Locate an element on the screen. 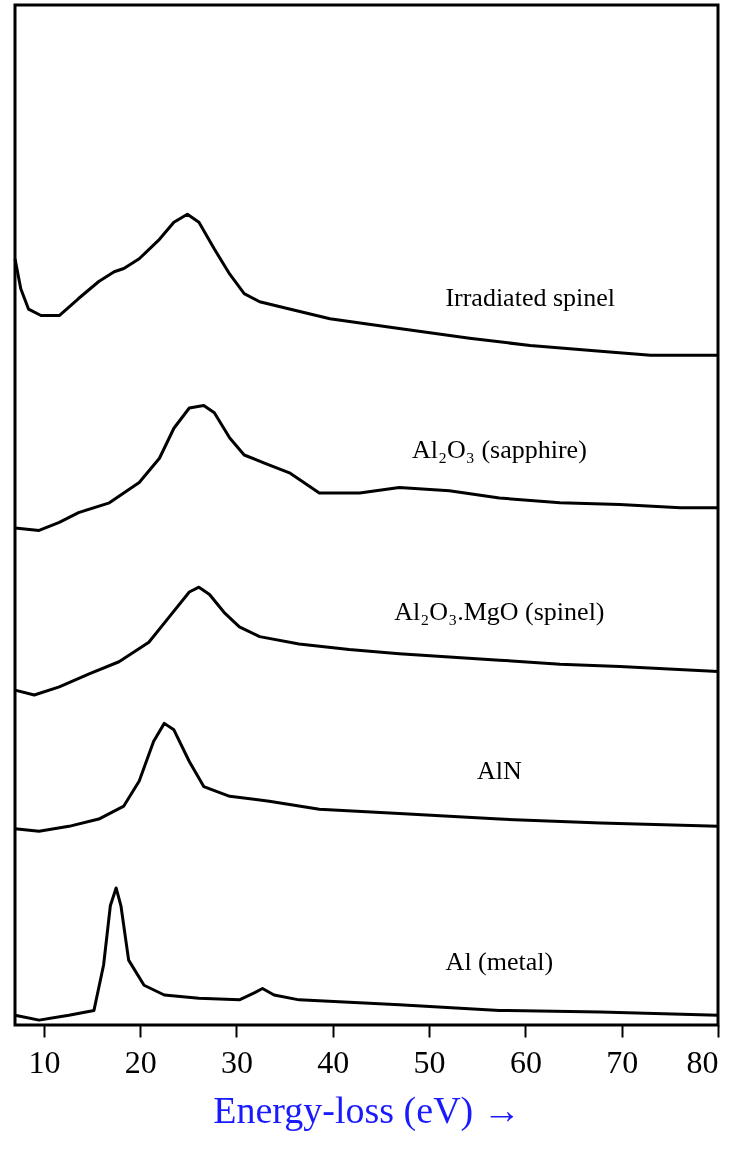 The height and width of the screenshot is (1160, 742). x-tick-label: 40 is located at coordinates (333, 1061).